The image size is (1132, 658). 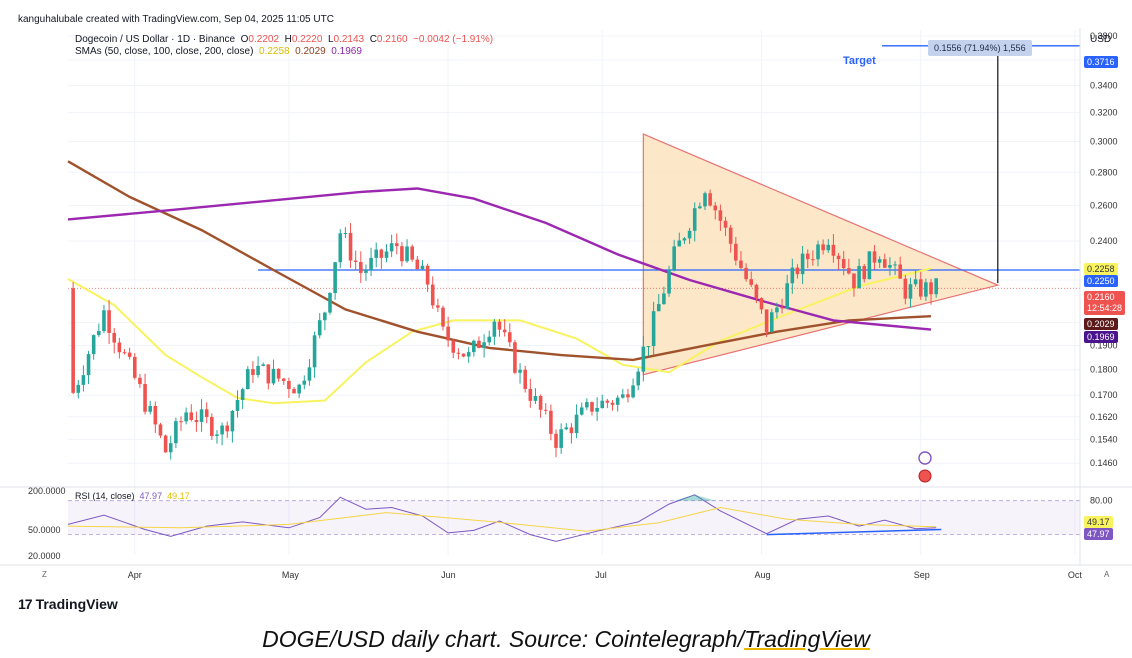 What do you see at coordinates (502, 519) in the screenshot?
I see `rsi-ma-line` at bounding box center [502, 519].